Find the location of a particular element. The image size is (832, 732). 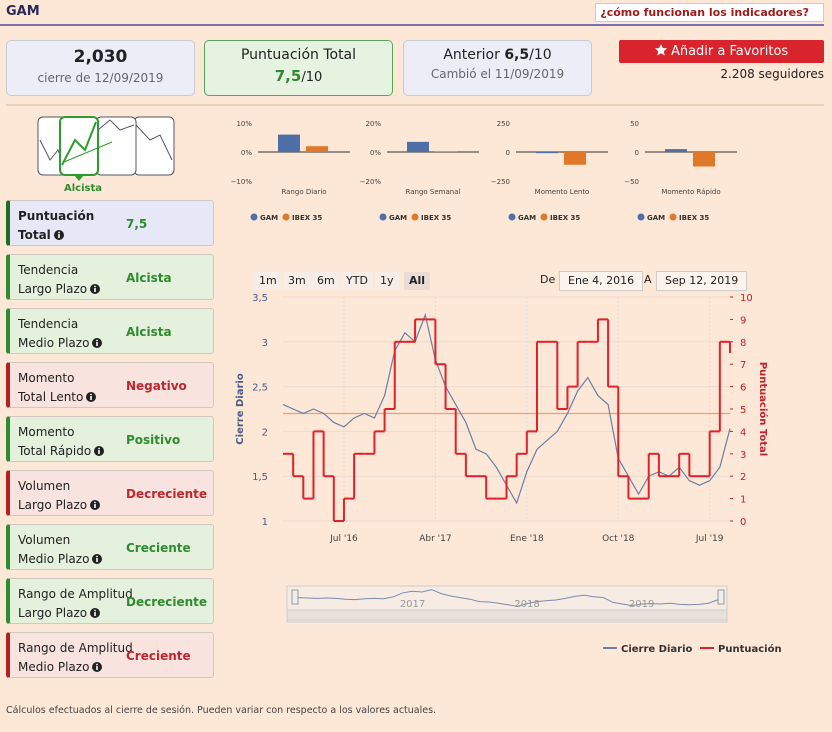

indicator-value: Positivo is located at coordinates (153, 440).